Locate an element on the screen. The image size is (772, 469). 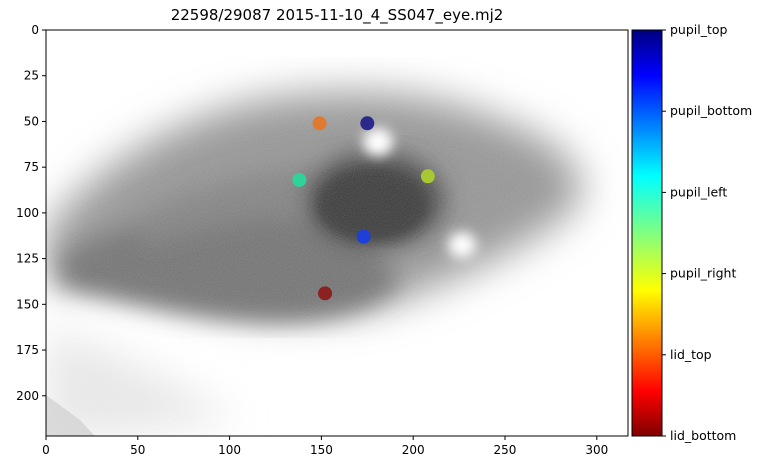
y-axis: 0 25 50 75 100 125 150 175 200 is located at coordinates (31, 213).